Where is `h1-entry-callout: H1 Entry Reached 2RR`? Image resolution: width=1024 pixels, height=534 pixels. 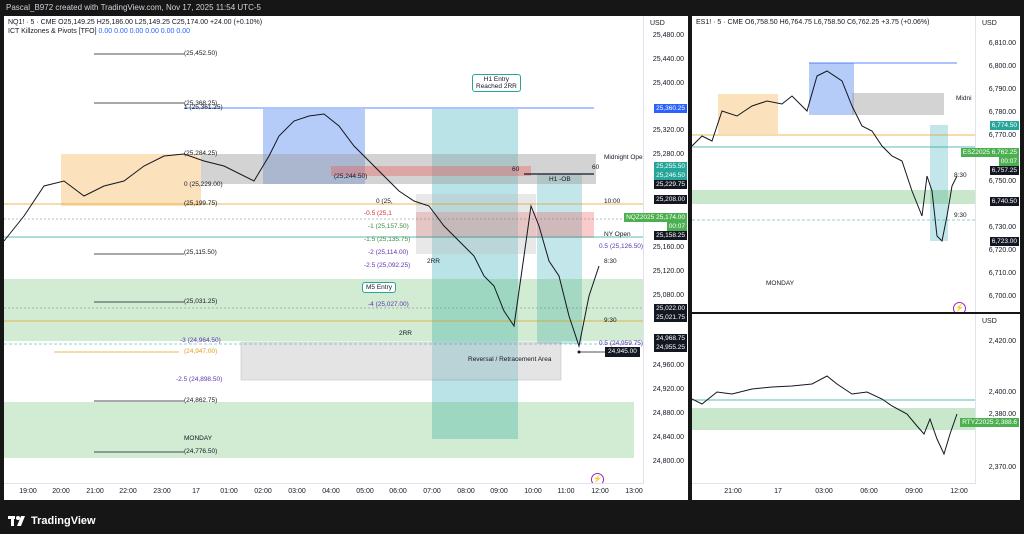
h1-entry-callout: H1 Entry Reached 2RR is located at coordinates (496, 83).